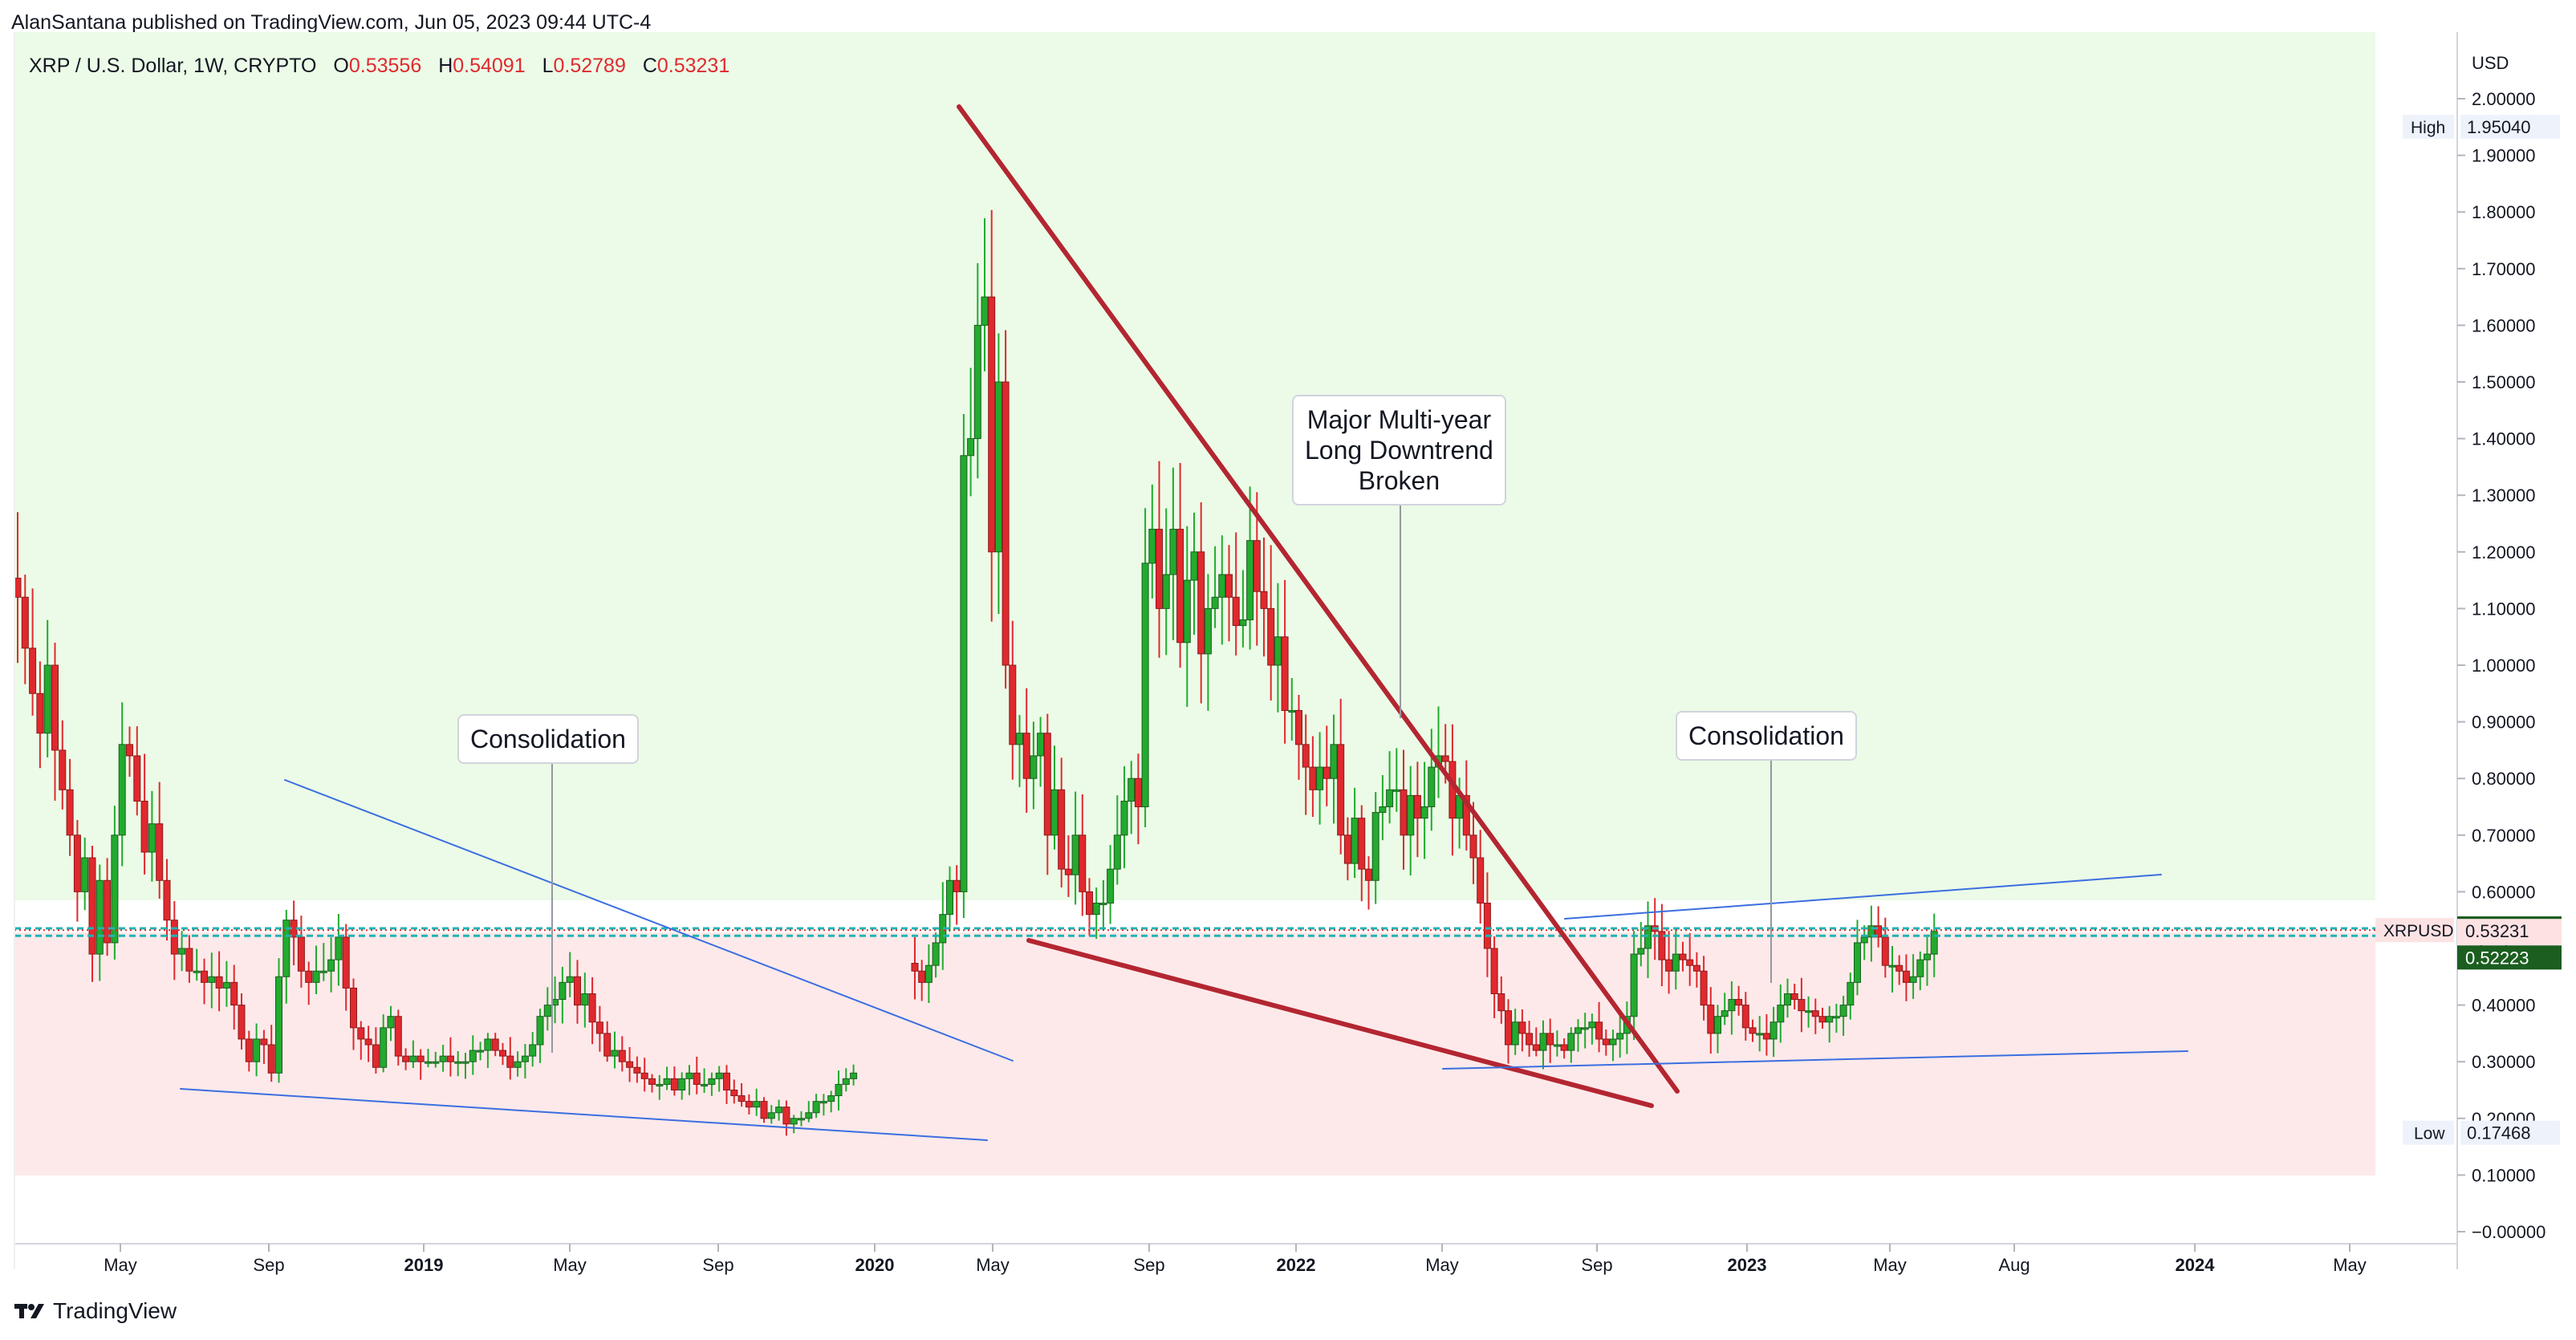  Describe the element at coordinates (2490, 63) in the screenshot. I see `currency-label: USD` at that location.